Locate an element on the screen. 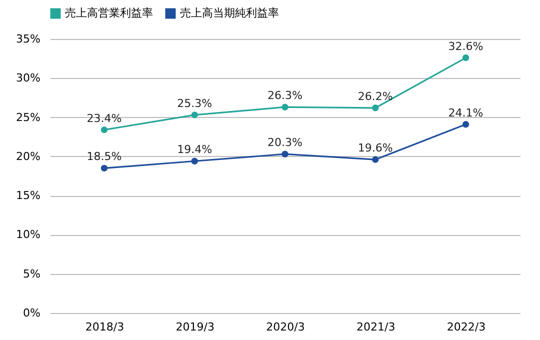 Image resolution: width=540 pixels, height=340 pixels. data-label: 24.1% is located at coordinates (466, 113).